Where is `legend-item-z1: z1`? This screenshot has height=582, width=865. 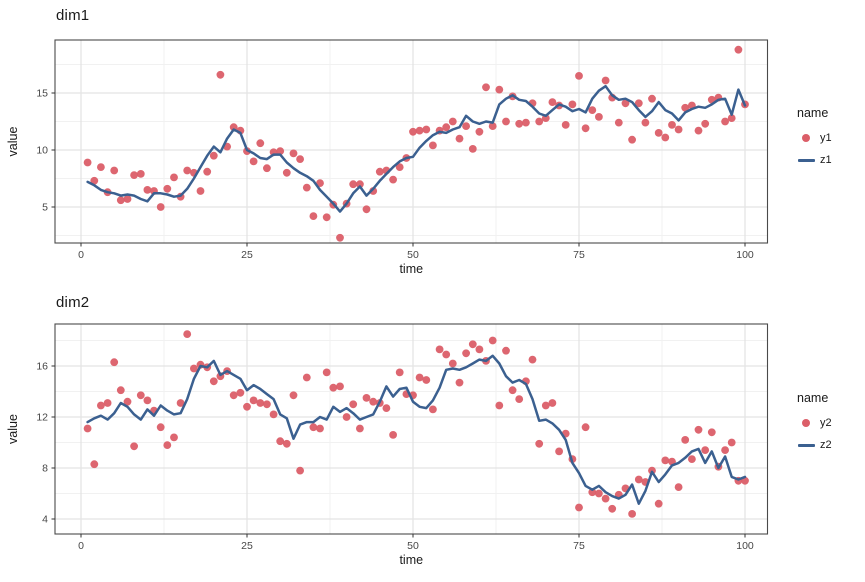
legend-item-z1: z1 is located at coordinates (830, 160).